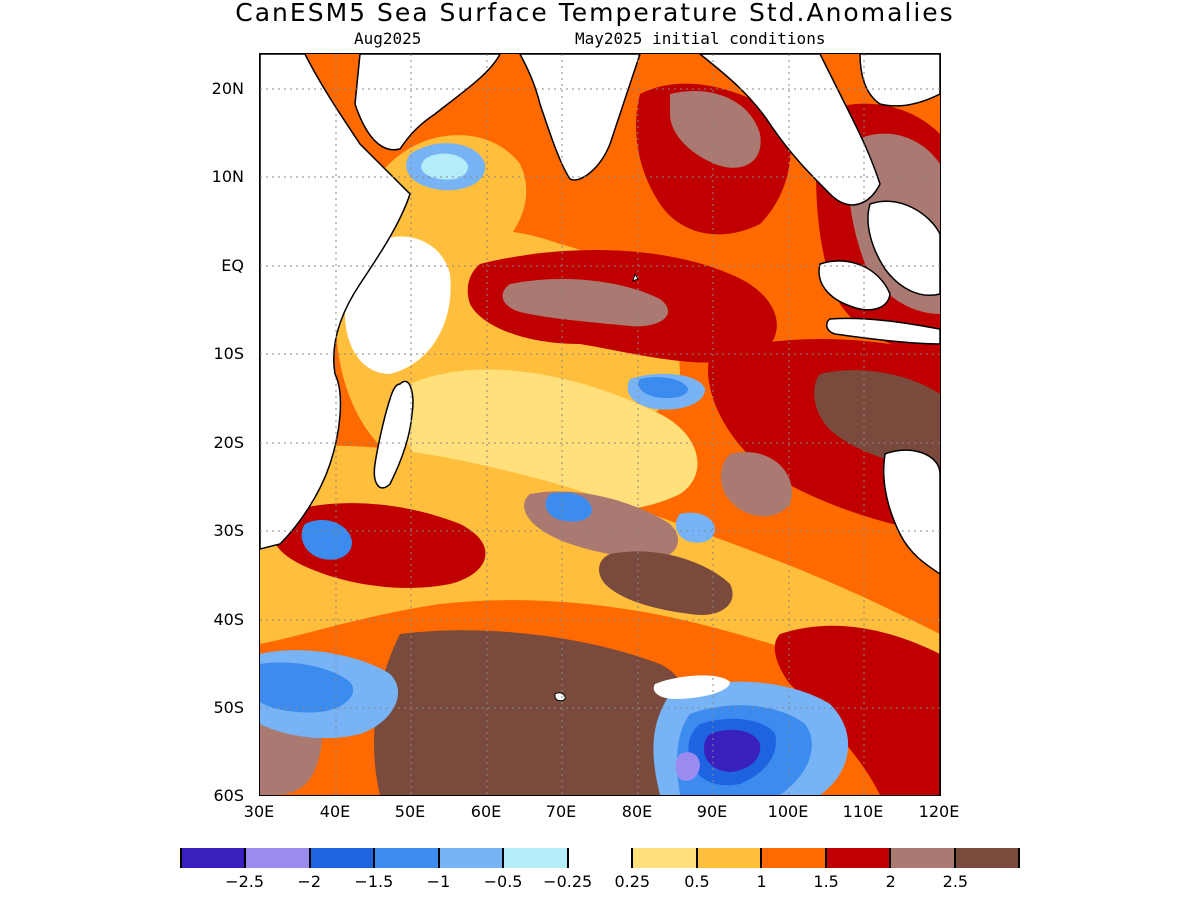 The image size is (1200, 900). What do you see at coordinates (335, 811) in the screenshot?
I see `x-tick-label: 40E` at bounding box center [335, 811].